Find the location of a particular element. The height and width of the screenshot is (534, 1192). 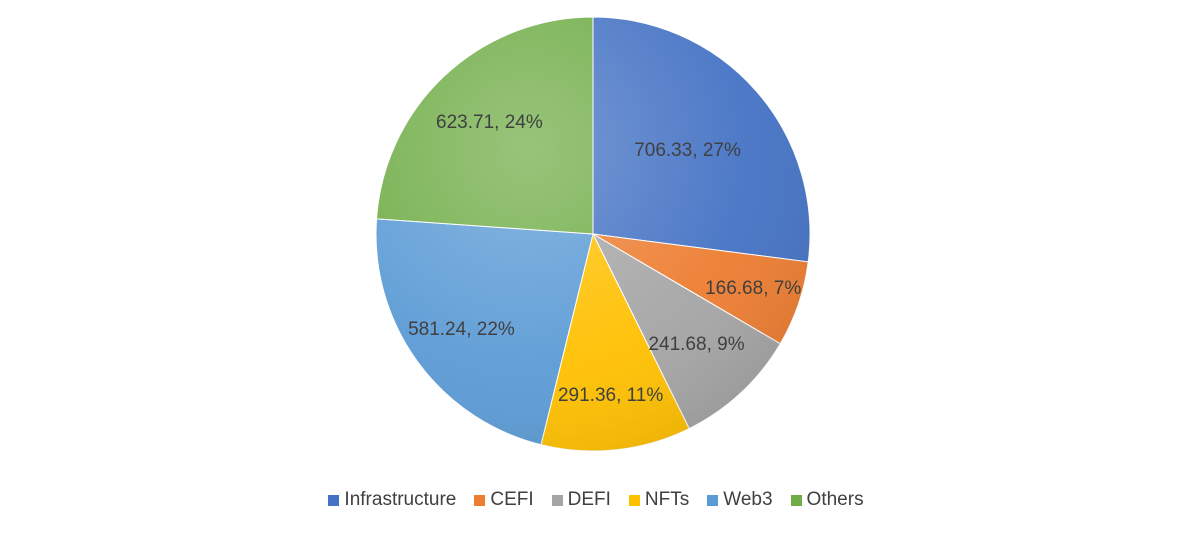

legend-item-cefi: CEFI is located at coordinates (504, 500).